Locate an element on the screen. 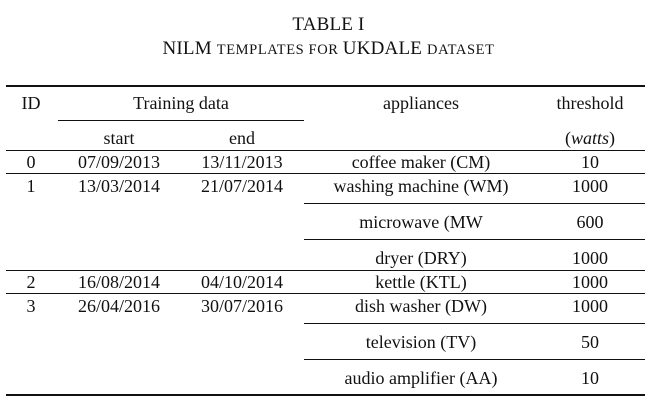 The image size is (657, 410). caption-part: NILM is located at coordinates (189, 48).